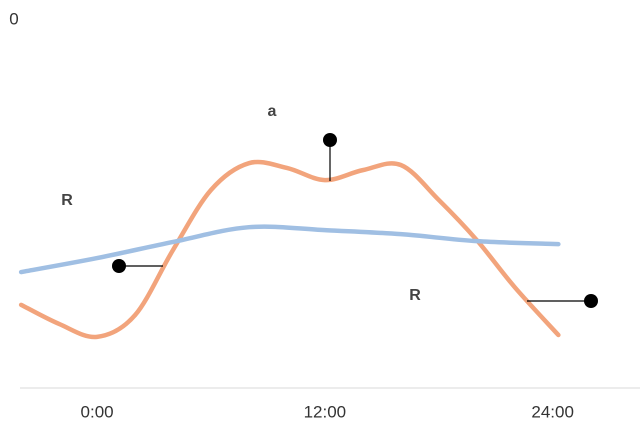  Describe the element at coordinates (97, 411) in the screenshot. I see `x-tick-label: 0:00` at that location.